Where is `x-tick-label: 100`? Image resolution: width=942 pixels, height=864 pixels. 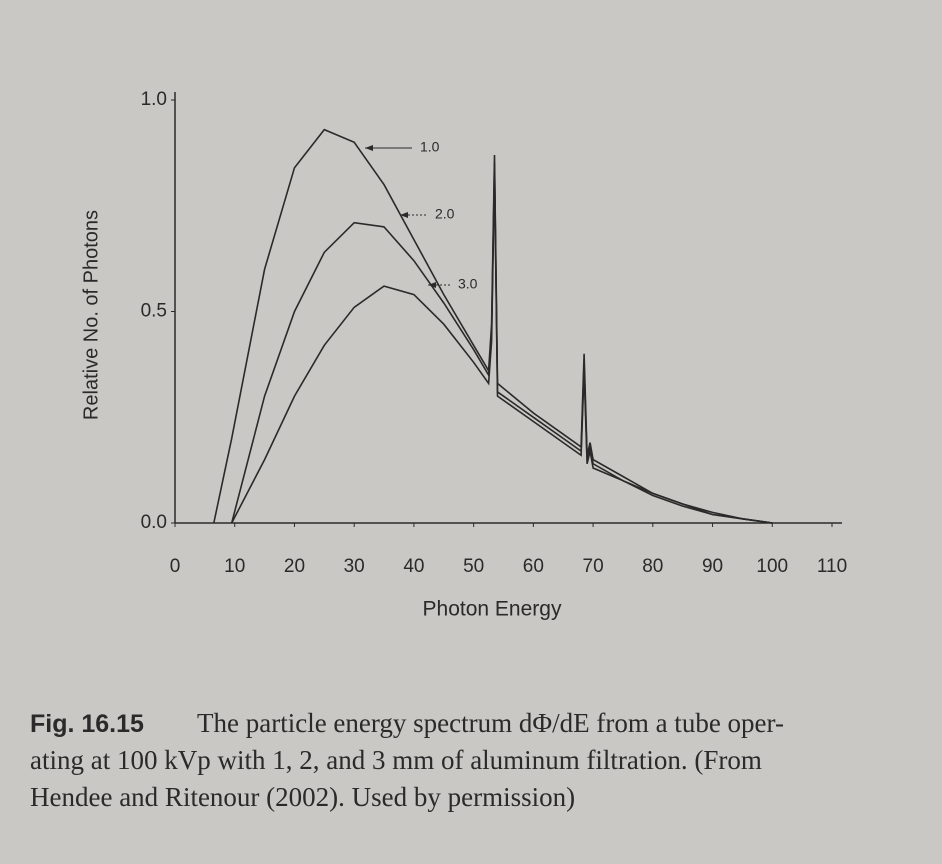 x-tick-label: 100 is located at coordinates (772, 566).